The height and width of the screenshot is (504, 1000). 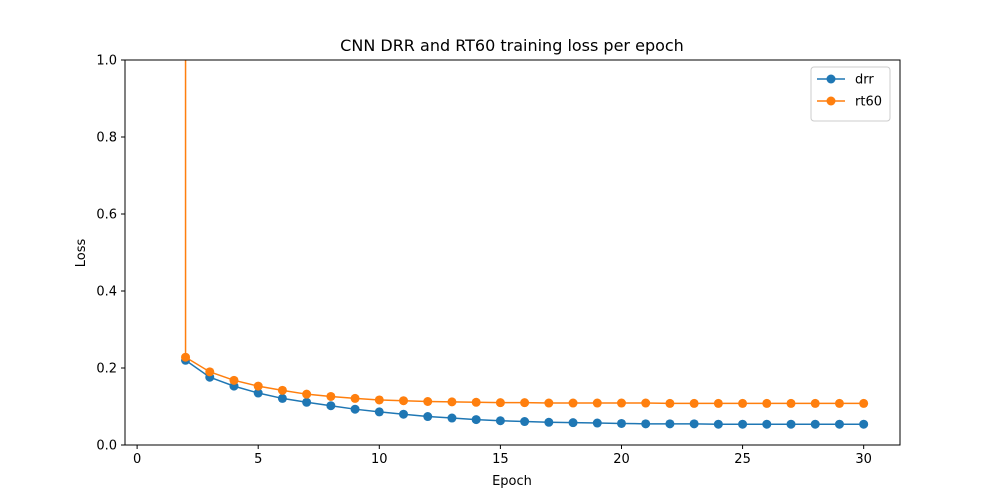 What do you see at coordinates (850, 94) in the screenshot?
I see `legend: drr rt60` at bounding box center [850, 94].